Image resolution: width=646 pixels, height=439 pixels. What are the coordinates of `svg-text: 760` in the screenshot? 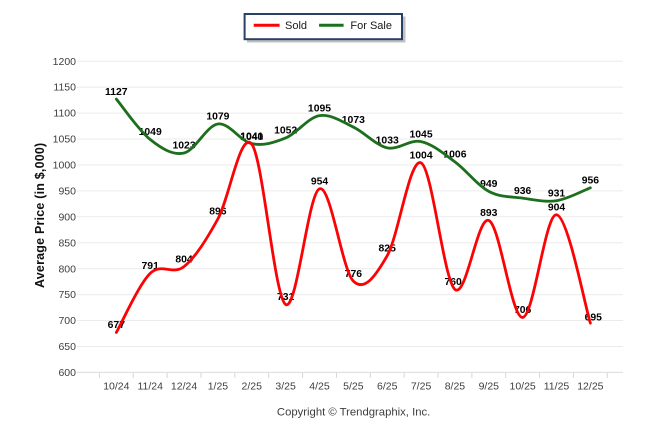 It's located at (453, 282).